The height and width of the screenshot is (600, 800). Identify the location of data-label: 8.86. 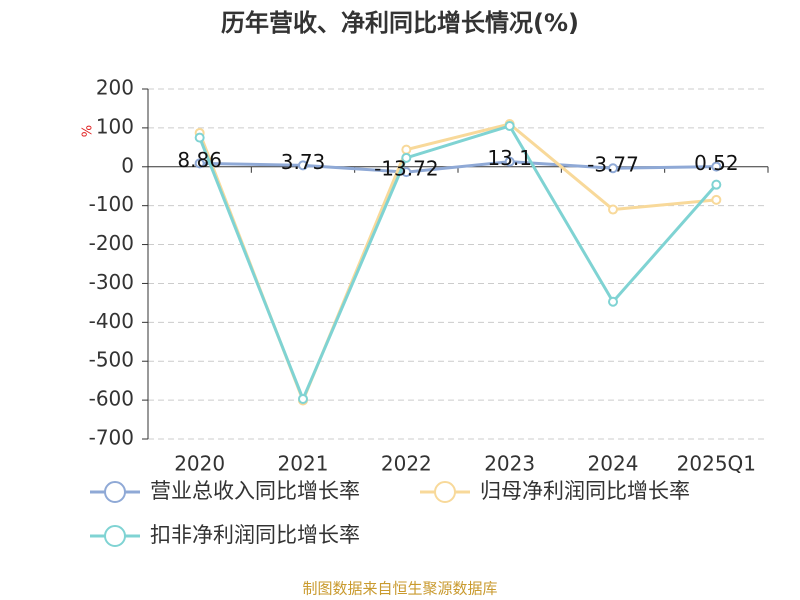
(199, 160).